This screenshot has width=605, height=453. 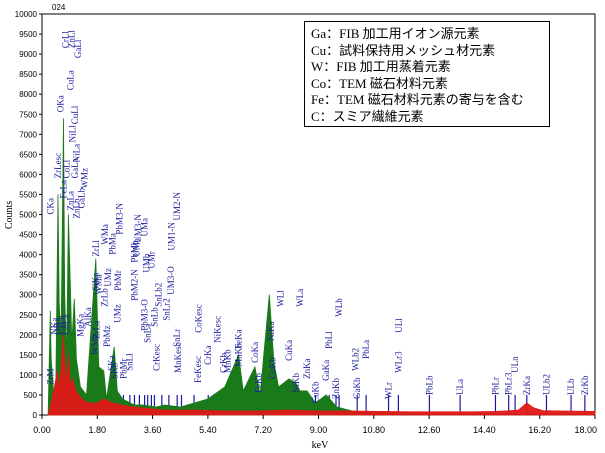 What do you see at coordinates (119, 219) in the screenshot?
I see `peak-label-38: PbM3-N` at bounding box center [119, 219].